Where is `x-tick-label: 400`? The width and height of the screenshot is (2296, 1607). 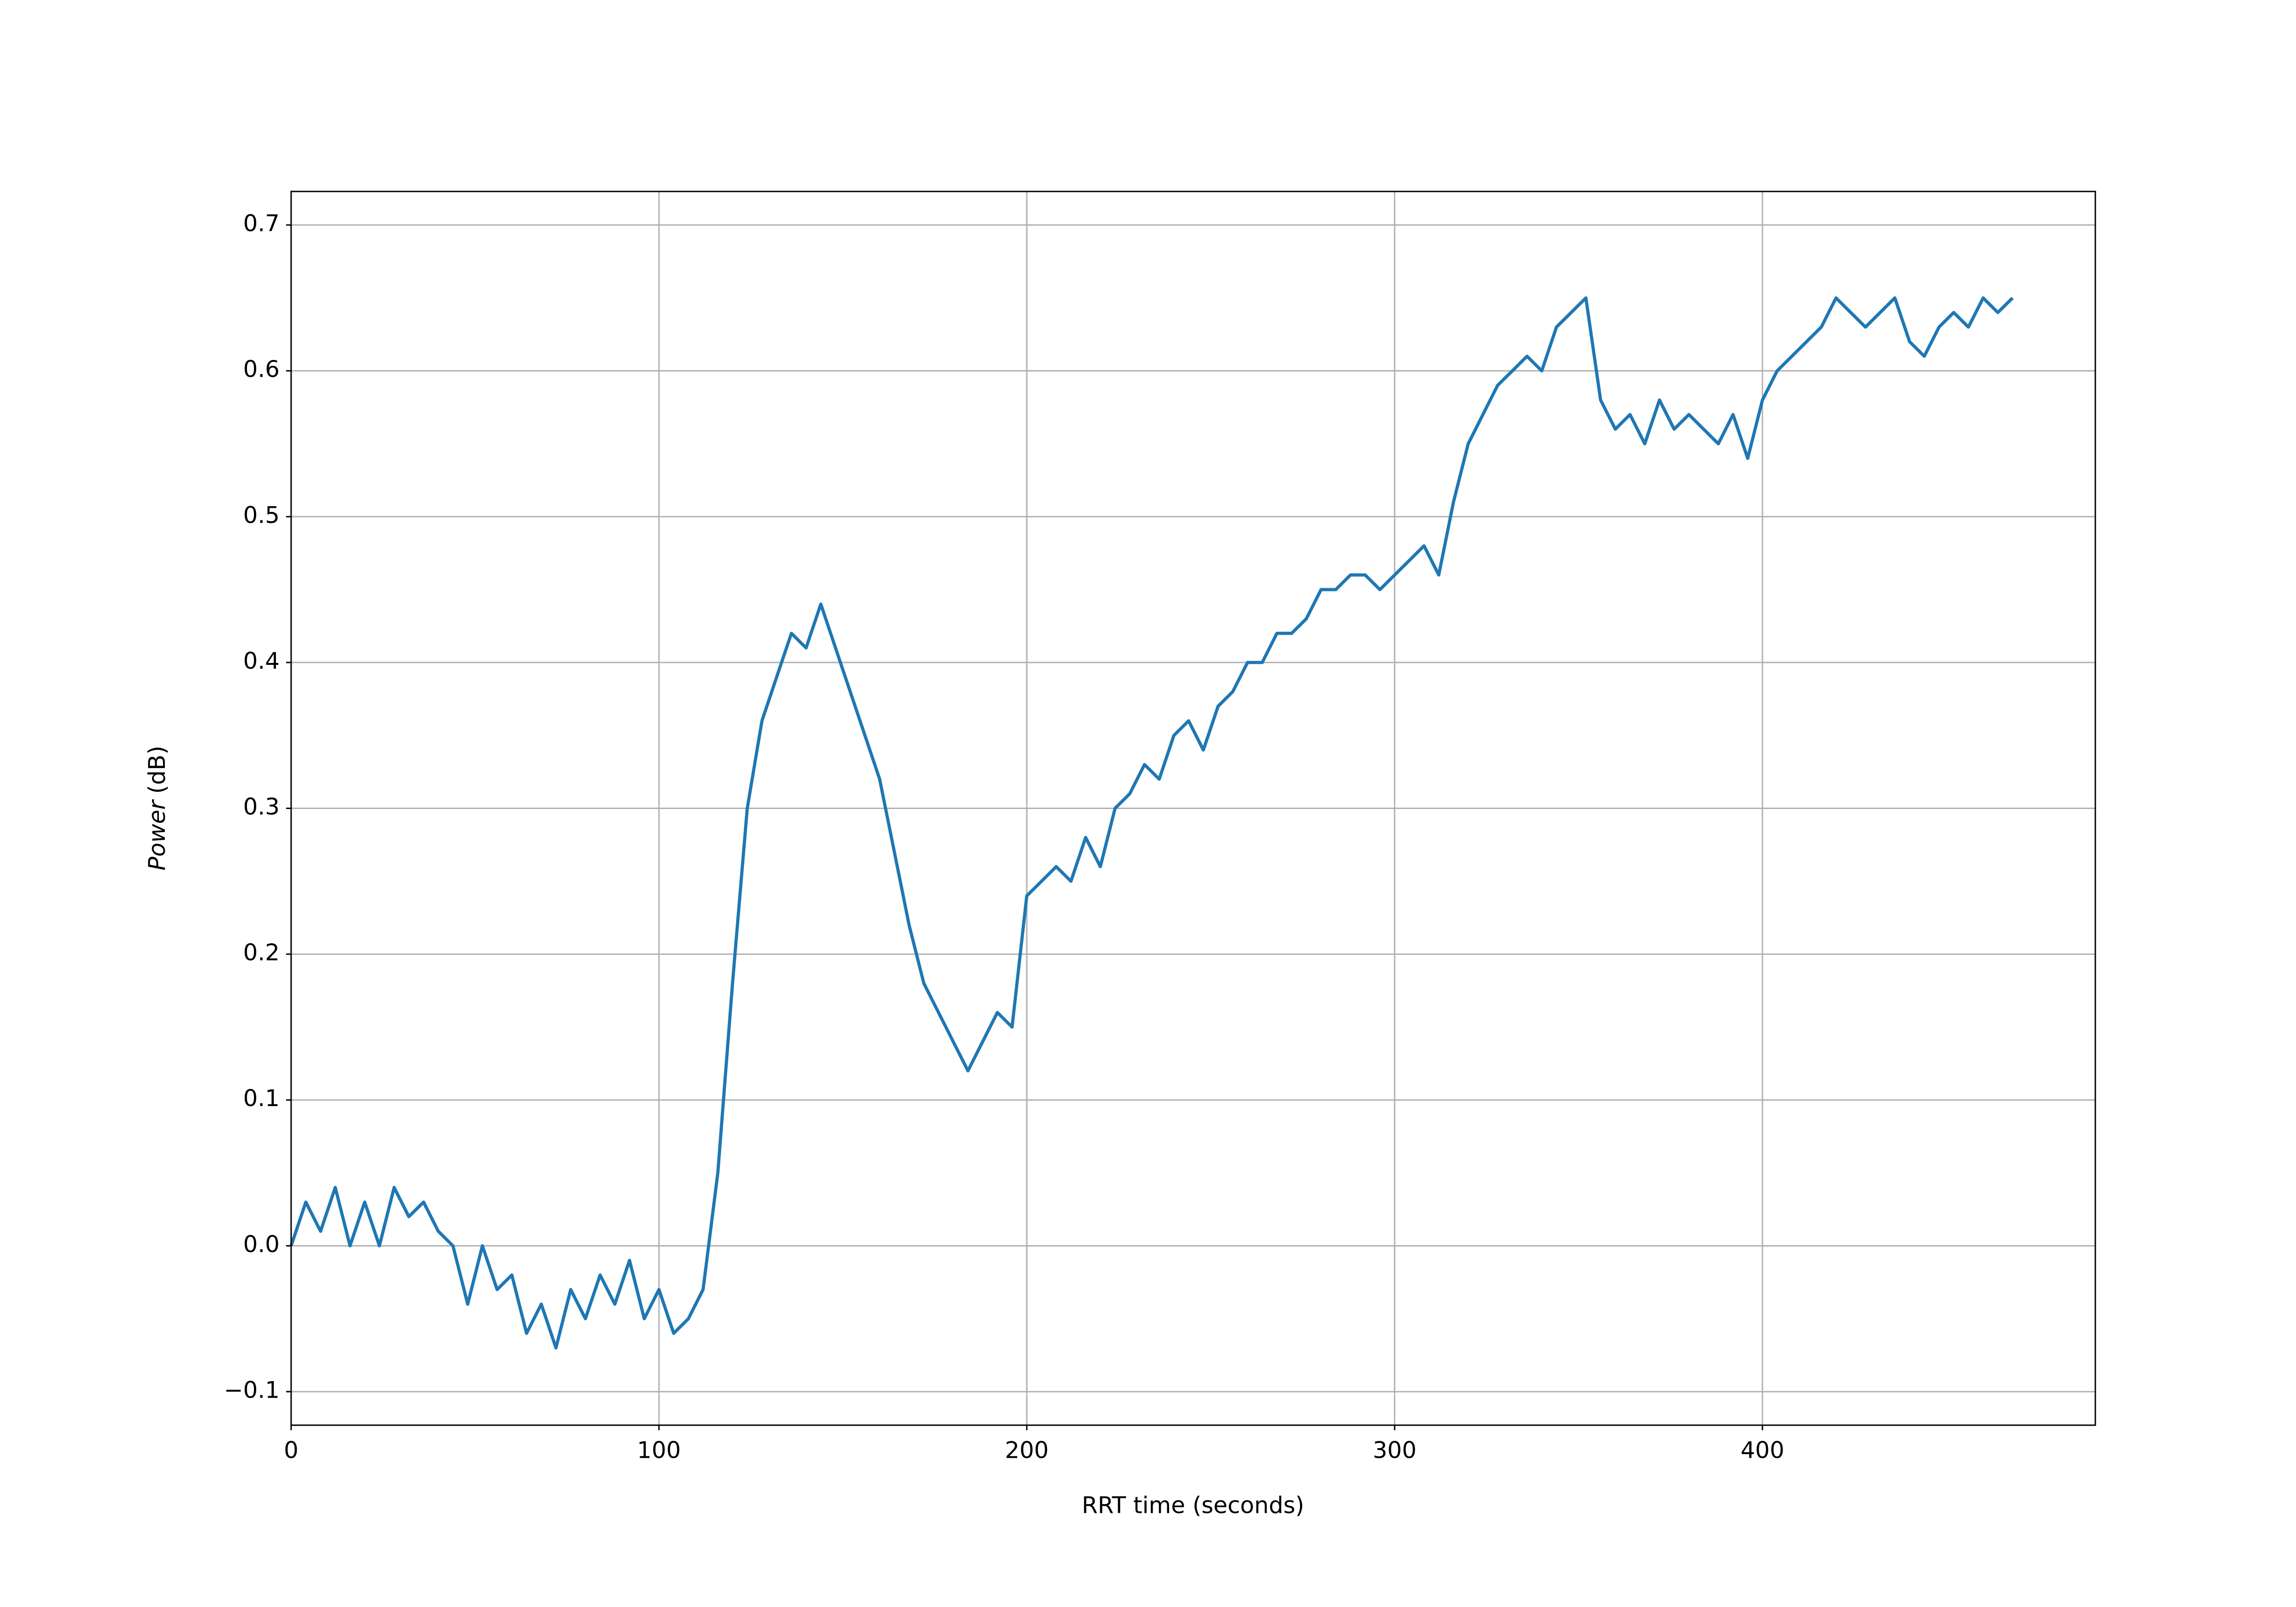 x-tick-label: 400 is located at coordinates (1762, 1450).